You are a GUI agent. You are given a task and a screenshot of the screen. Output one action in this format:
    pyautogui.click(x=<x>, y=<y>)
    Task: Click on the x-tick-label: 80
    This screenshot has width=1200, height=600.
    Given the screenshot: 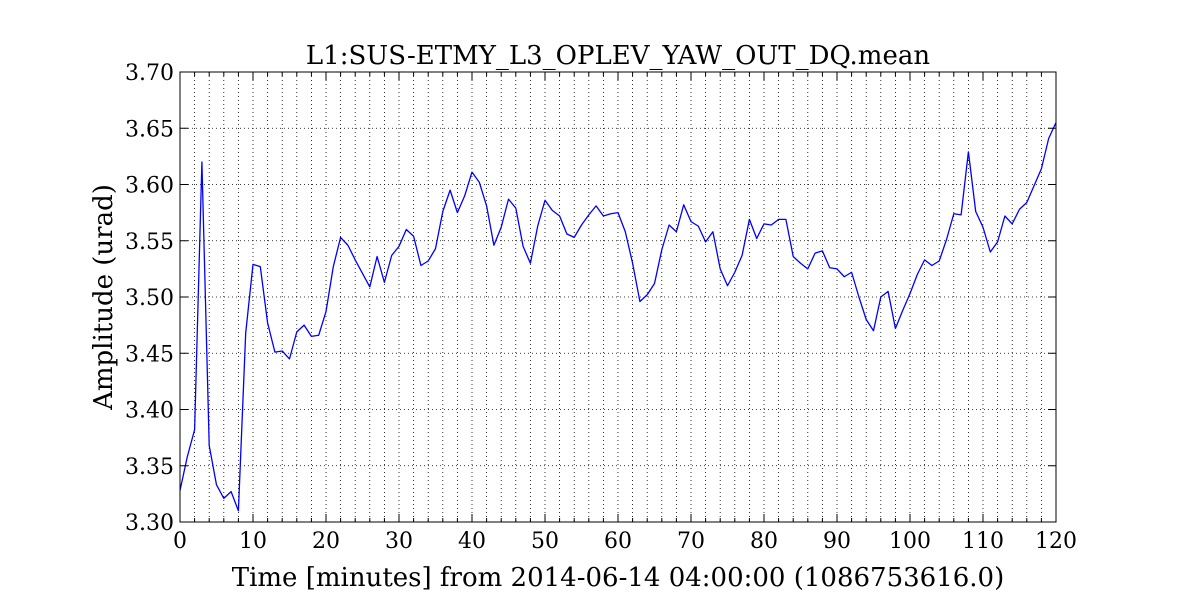 What is the action you would take?
    pyautogui.click(x=764, y=541)
    